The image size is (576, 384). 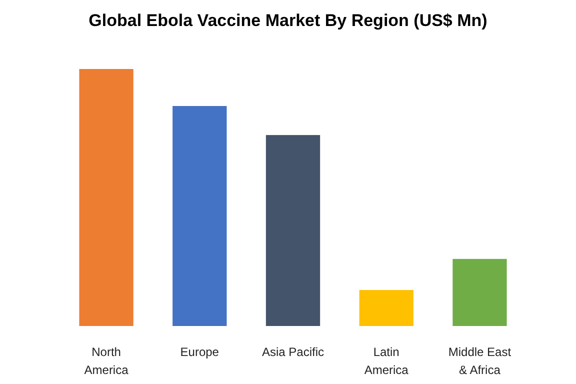 What do you see at coordinates (200, 352) in the screenshot?
I see `x-tick-label: Europe` at bounding box center [200, 352].